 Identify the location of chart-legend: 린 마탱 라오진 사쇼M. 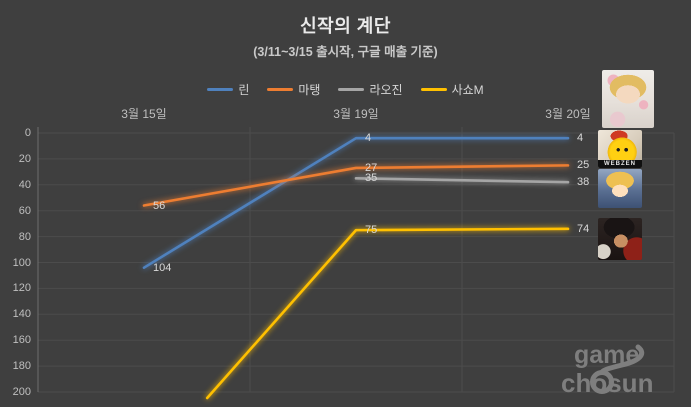
(345, 89).